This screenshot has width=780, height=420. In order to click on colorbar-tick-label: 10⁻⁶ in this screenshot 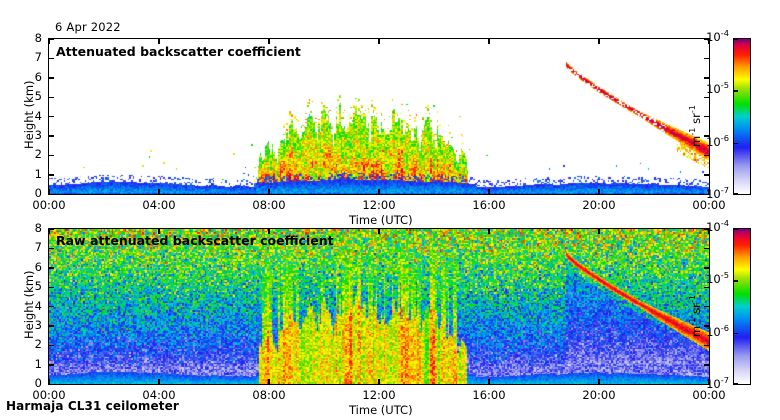, I will do `click(717, 330)`.